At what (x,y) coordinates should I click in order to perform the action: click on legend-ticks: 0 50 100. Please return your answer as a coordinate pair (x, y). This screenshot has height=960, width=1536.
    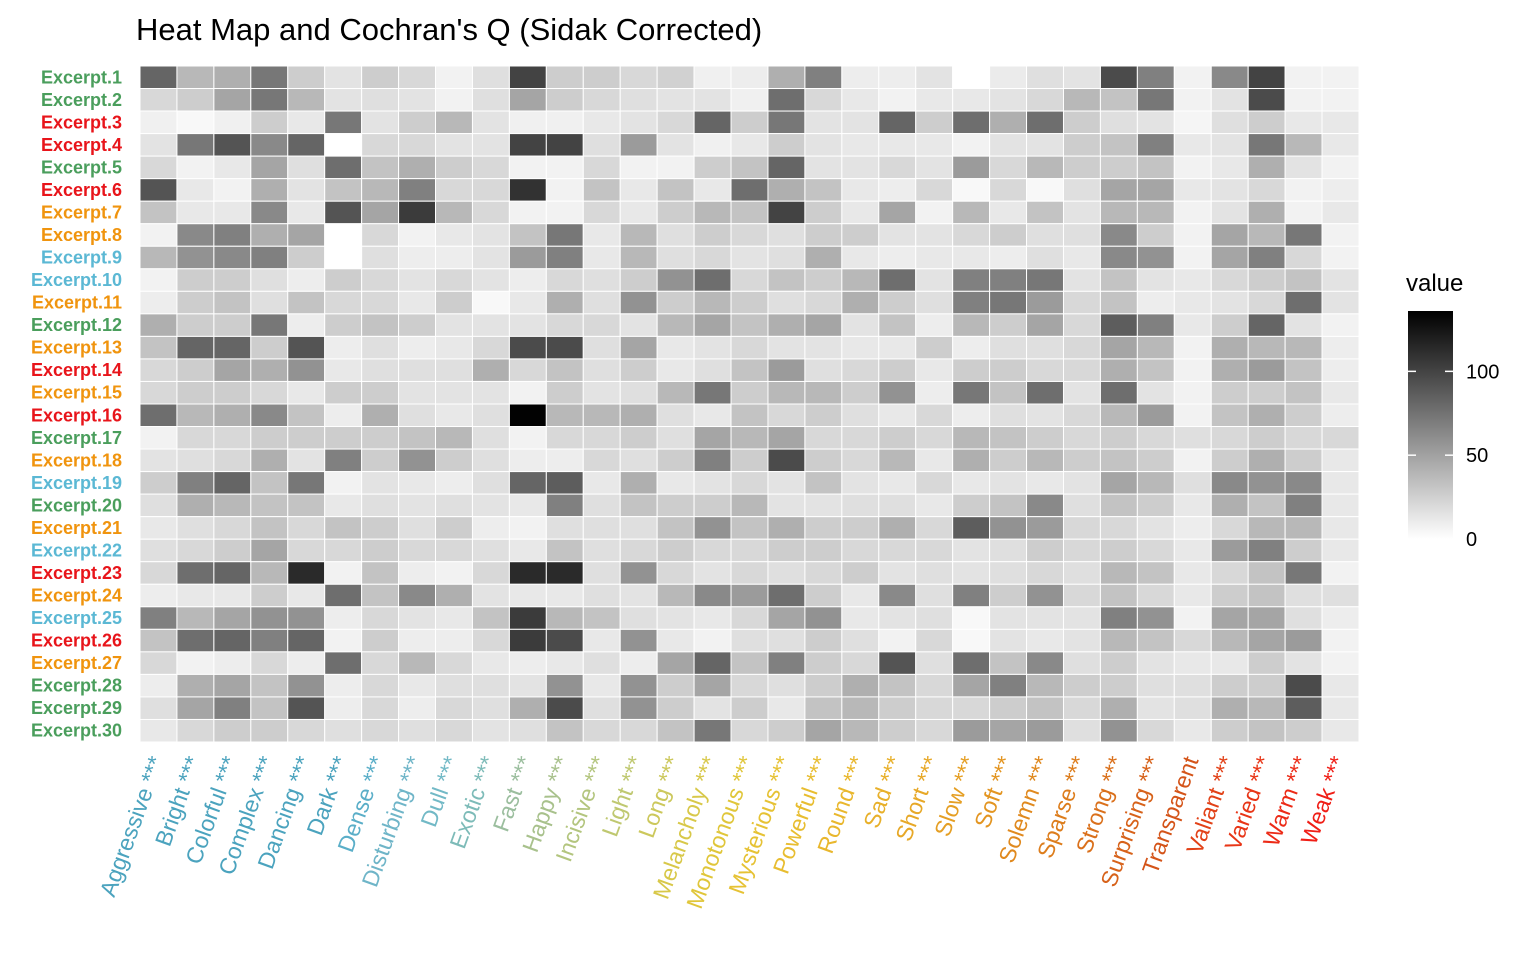
    Looking at the image, I should click on (1453, 456).